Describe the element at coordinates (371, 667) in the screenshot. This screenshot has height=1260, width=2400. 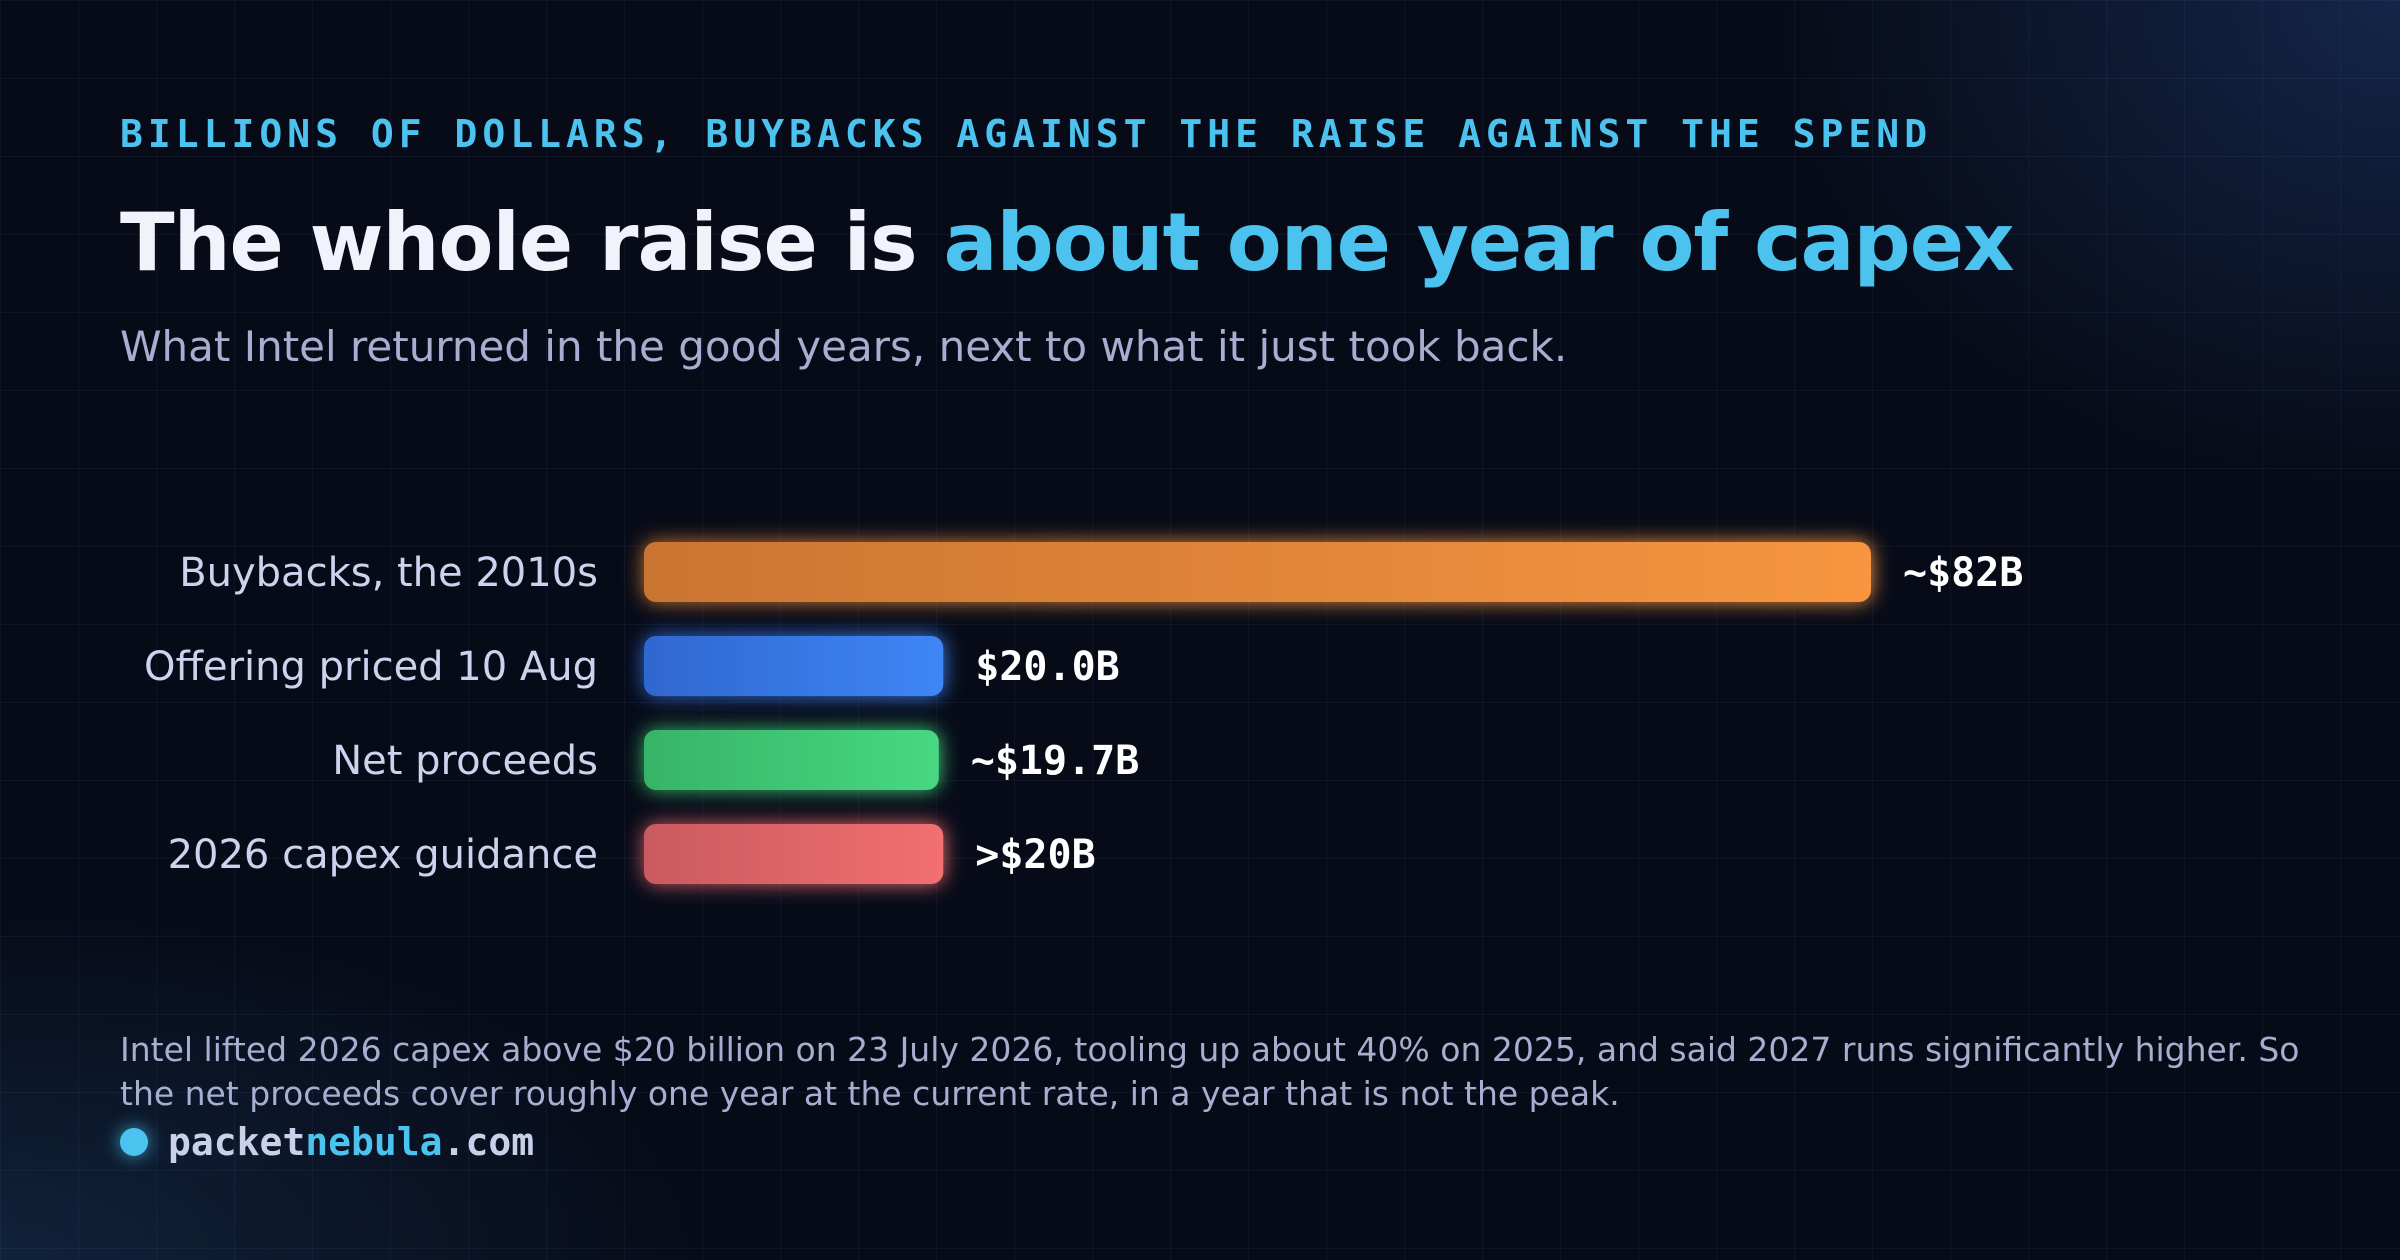
I see `category-label-offering-priced-10-aug: Offering priced 10 Aug` at that location.